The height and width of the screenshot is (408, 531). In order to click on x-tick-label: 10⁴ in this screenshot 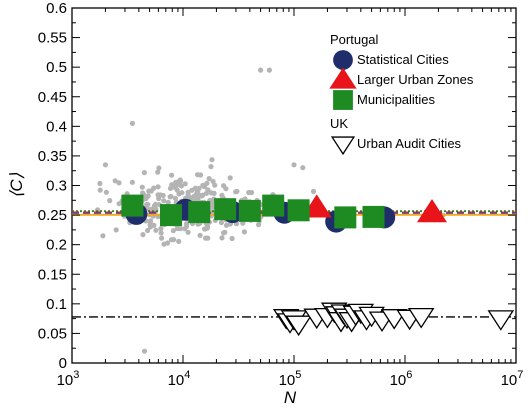, I will do `click(179, 379)`.